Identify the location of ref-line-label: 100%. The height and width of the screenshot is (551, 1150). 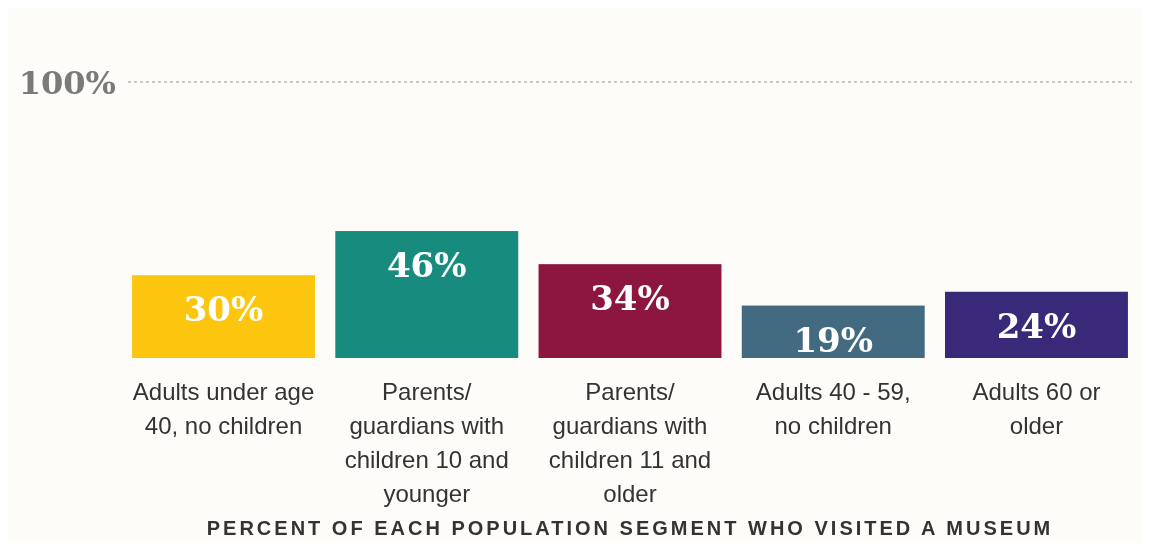
(67, 83).